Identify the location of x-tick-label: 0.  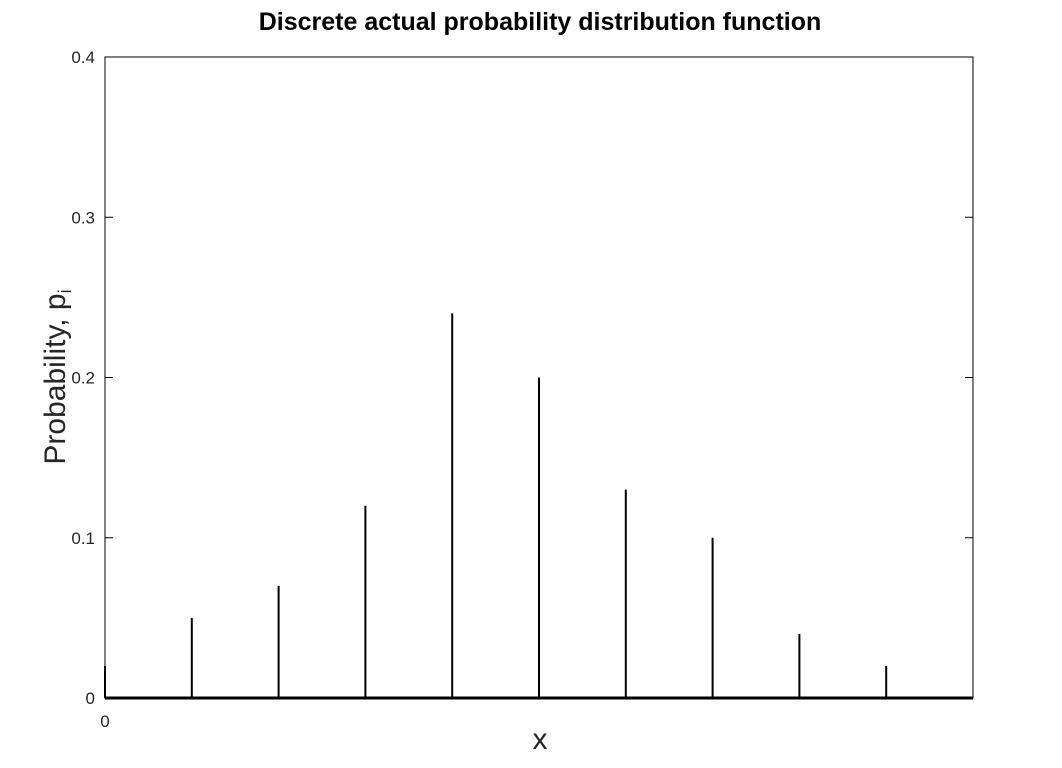
(104, 721).